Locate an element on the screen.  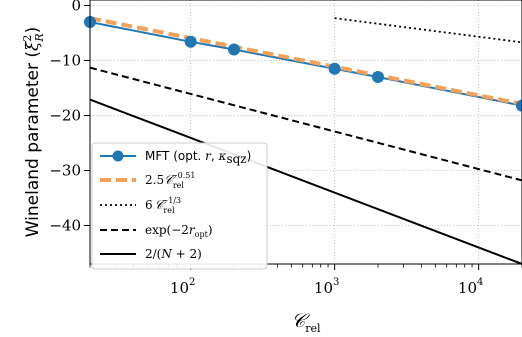
legend-entry-mft: MFT (opt. r, κsqz) is located at coordinates (175, 157).